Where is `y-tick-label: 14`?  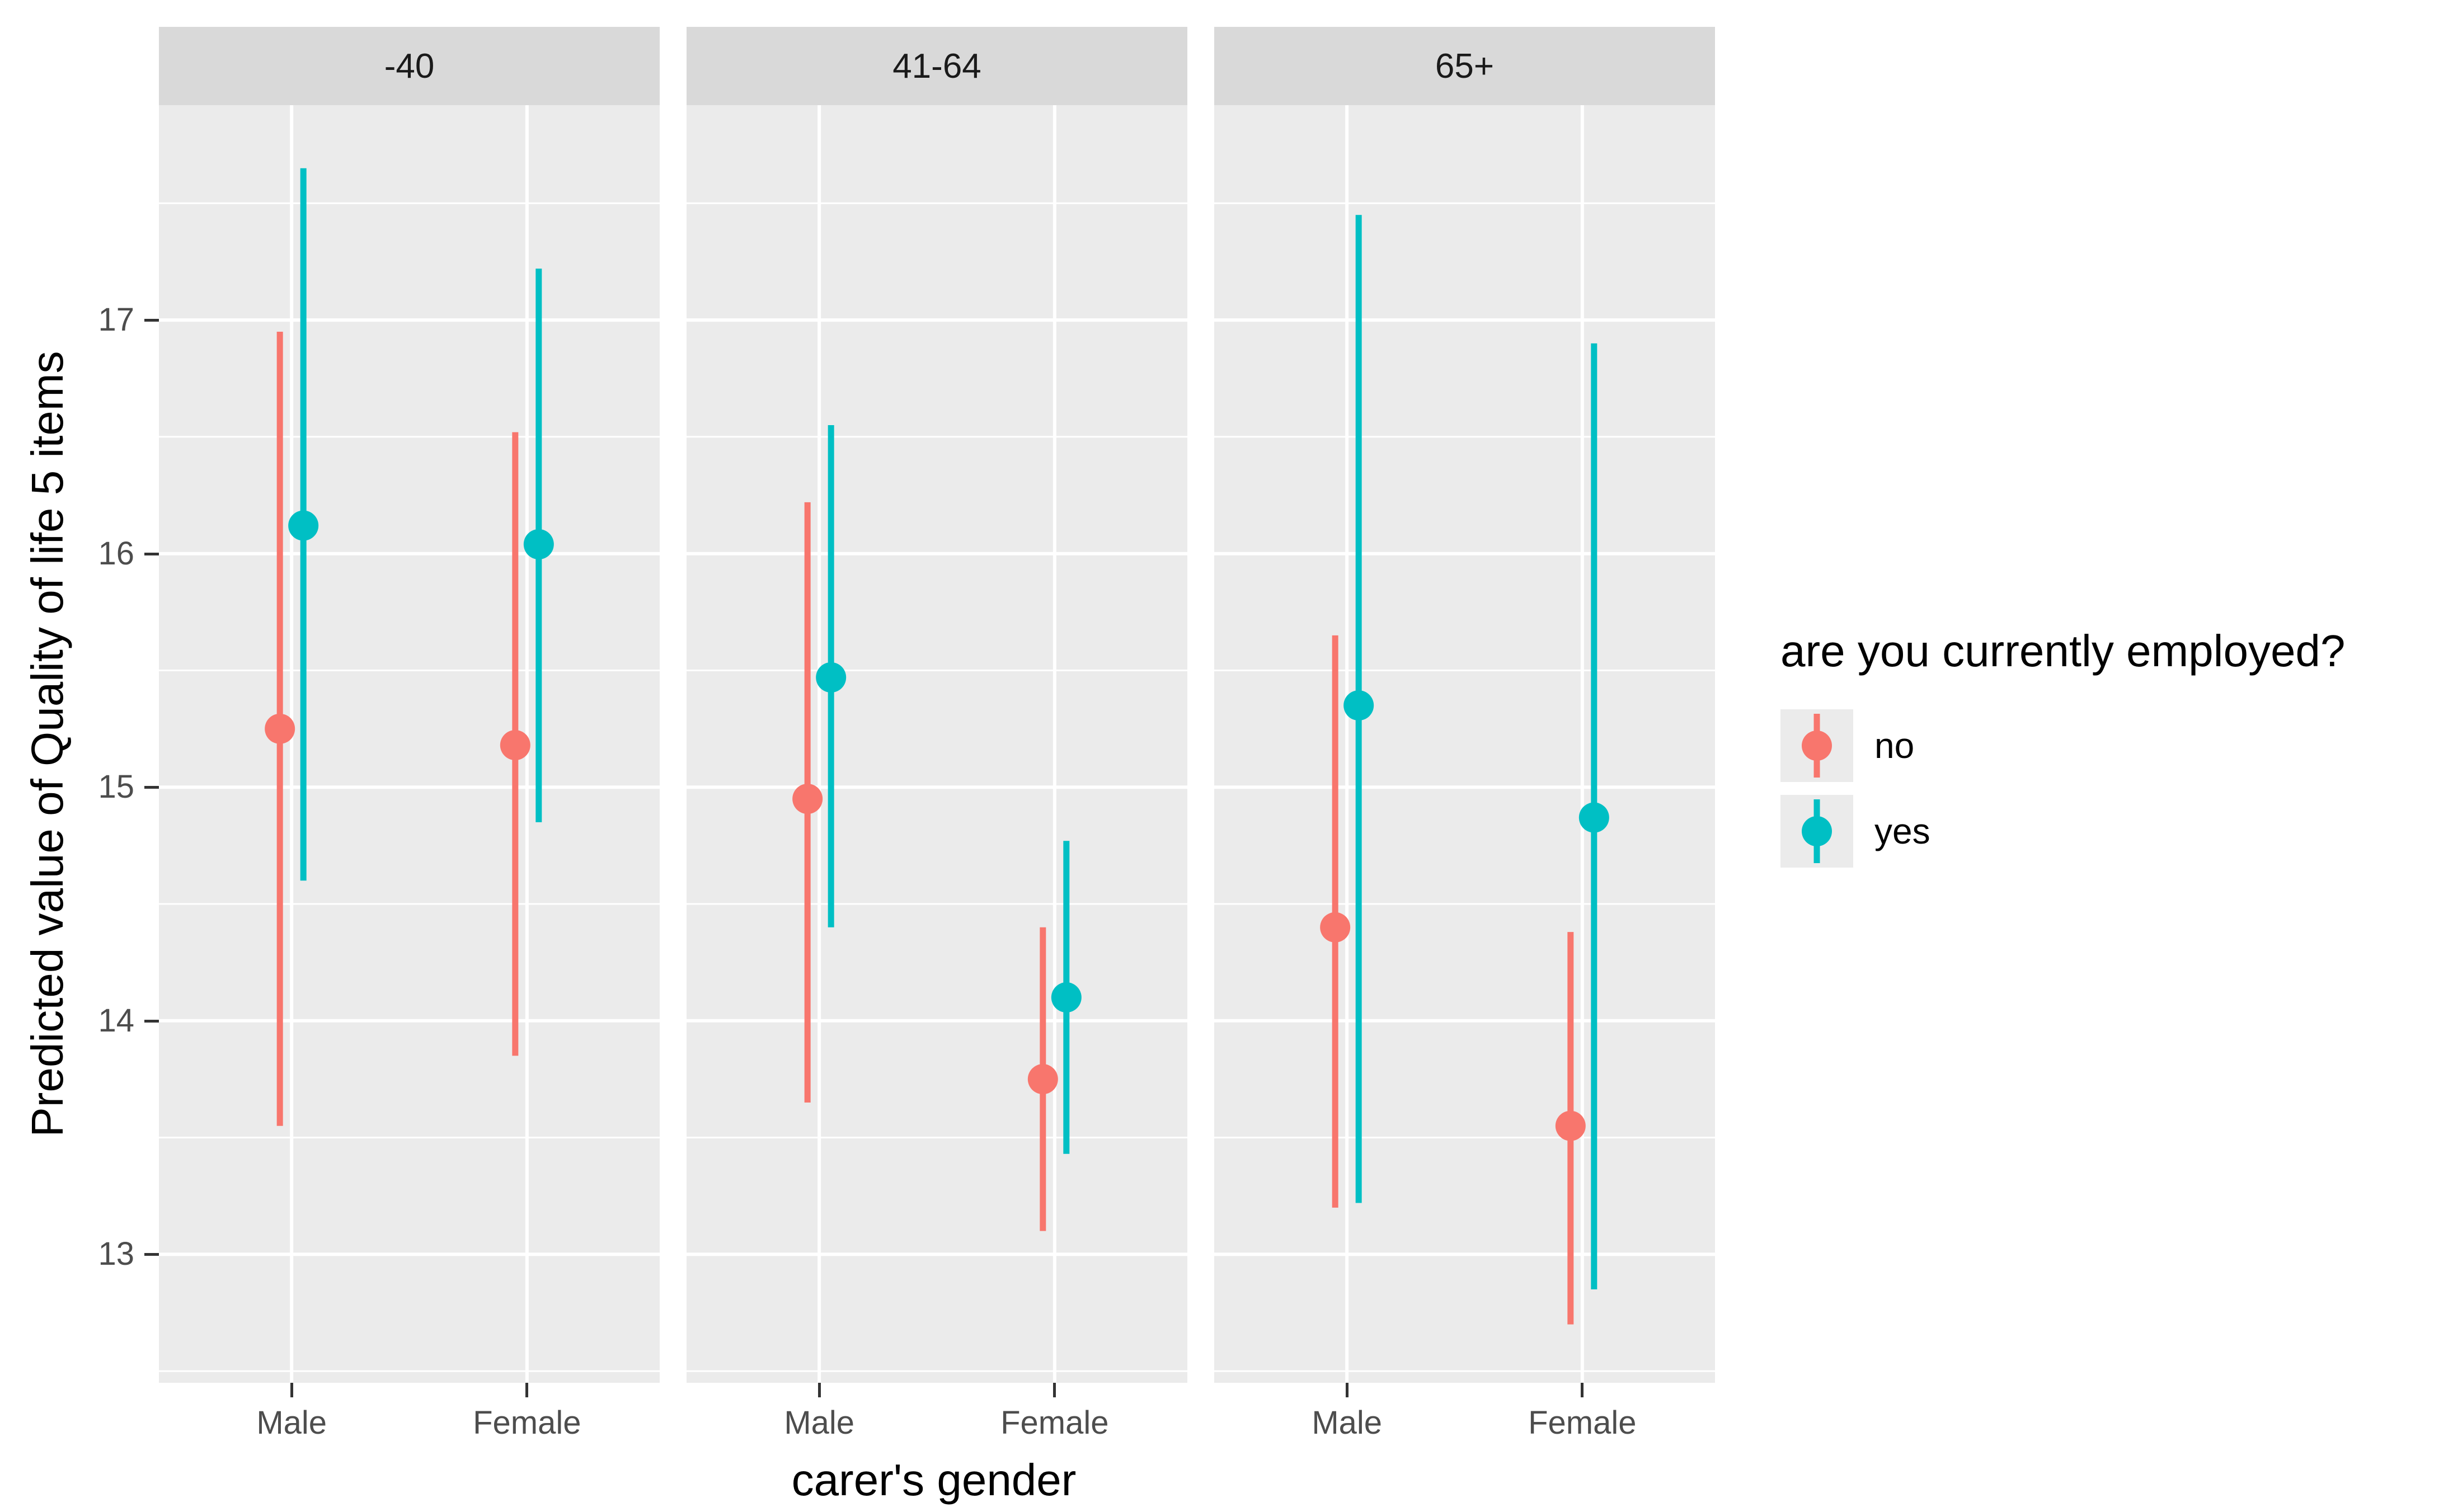
y-tick-label: 14 is located at coordinates (116, 1021).